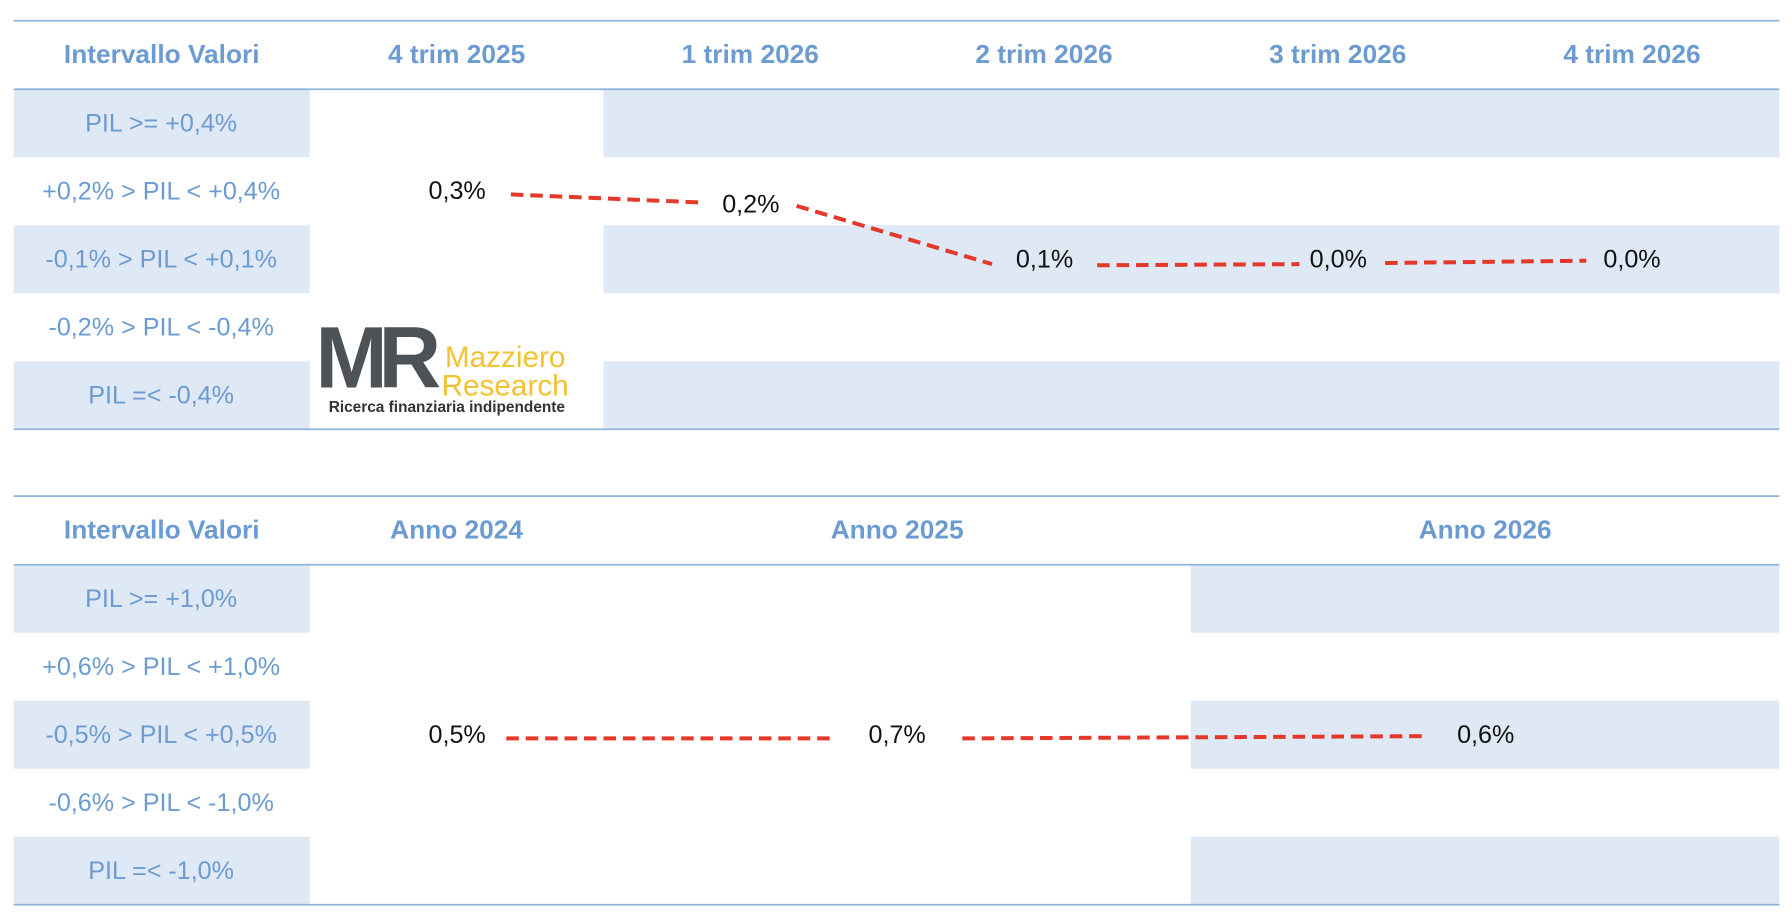  Describe the element at coordinates (1337, 54) in the screenshot. I see `column-header: 3 trim 2026` at that location.